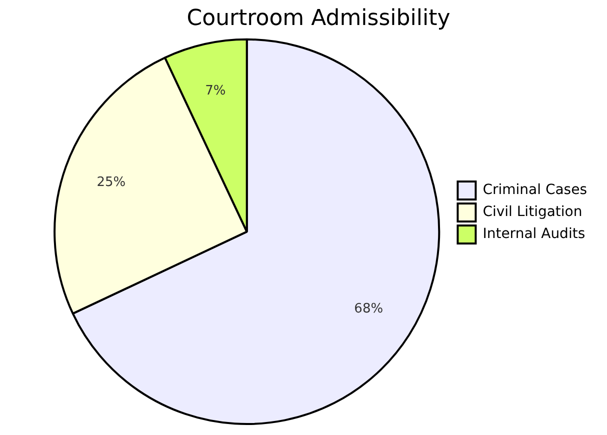 Image resolution: width=607 pixels, height=435 pixels. What do you see at coordinates (111, 182) in the screenshot?
I see `data-label: 25%` at bounding box center [111, 182].